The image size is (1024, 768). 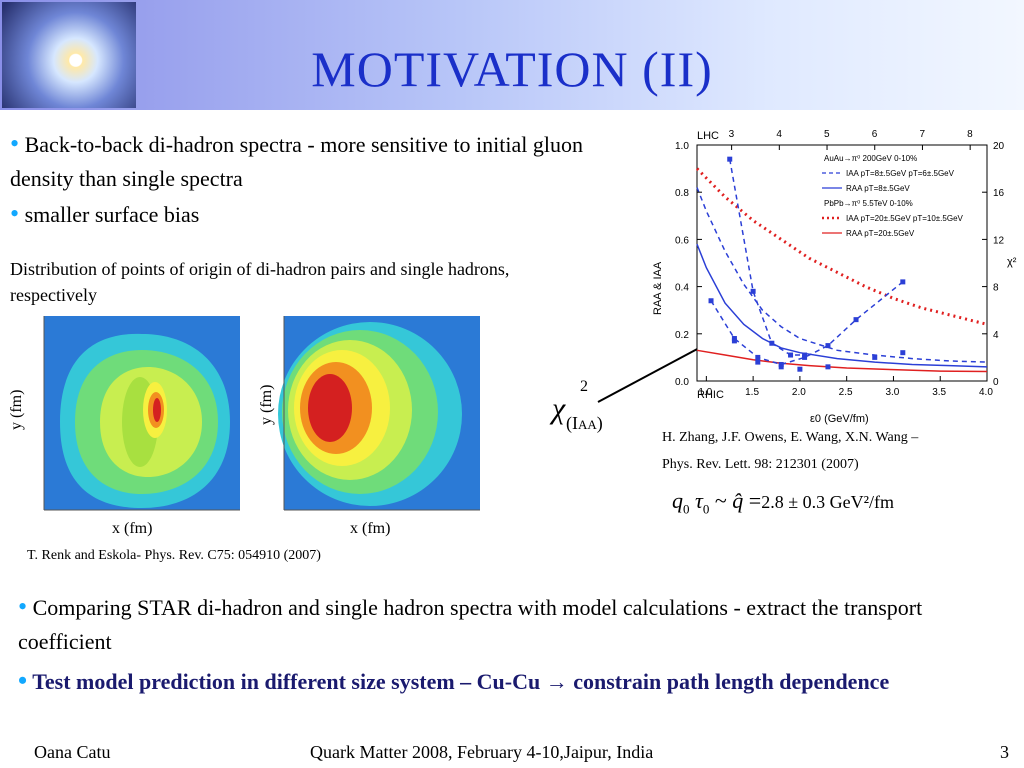 What do you see at coordinates (999, 146) in the screenshot?
I see `y2-tick-label: 20` at bounding box center [999, 146].